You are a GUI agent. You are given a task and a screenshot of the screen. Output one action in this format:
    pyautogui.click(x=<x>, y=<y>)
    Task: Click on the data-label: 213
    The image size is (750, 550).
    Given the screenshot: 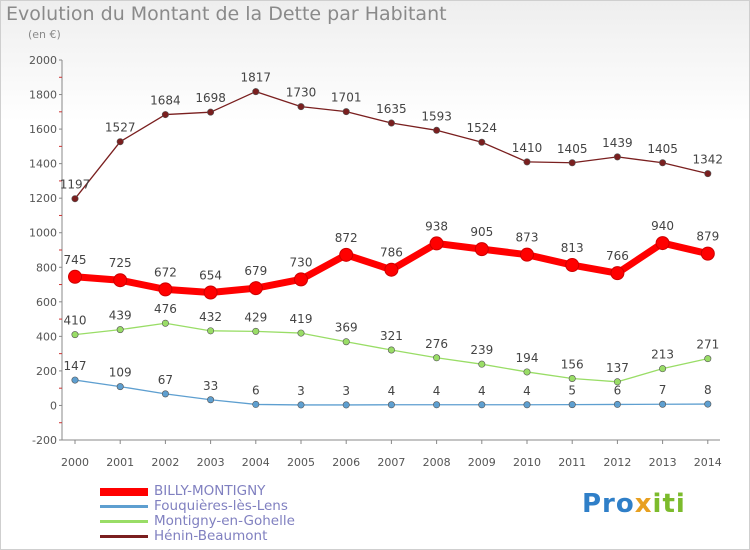 What is the action you would take?
    pyautogui.click(x=662, y=355)
    